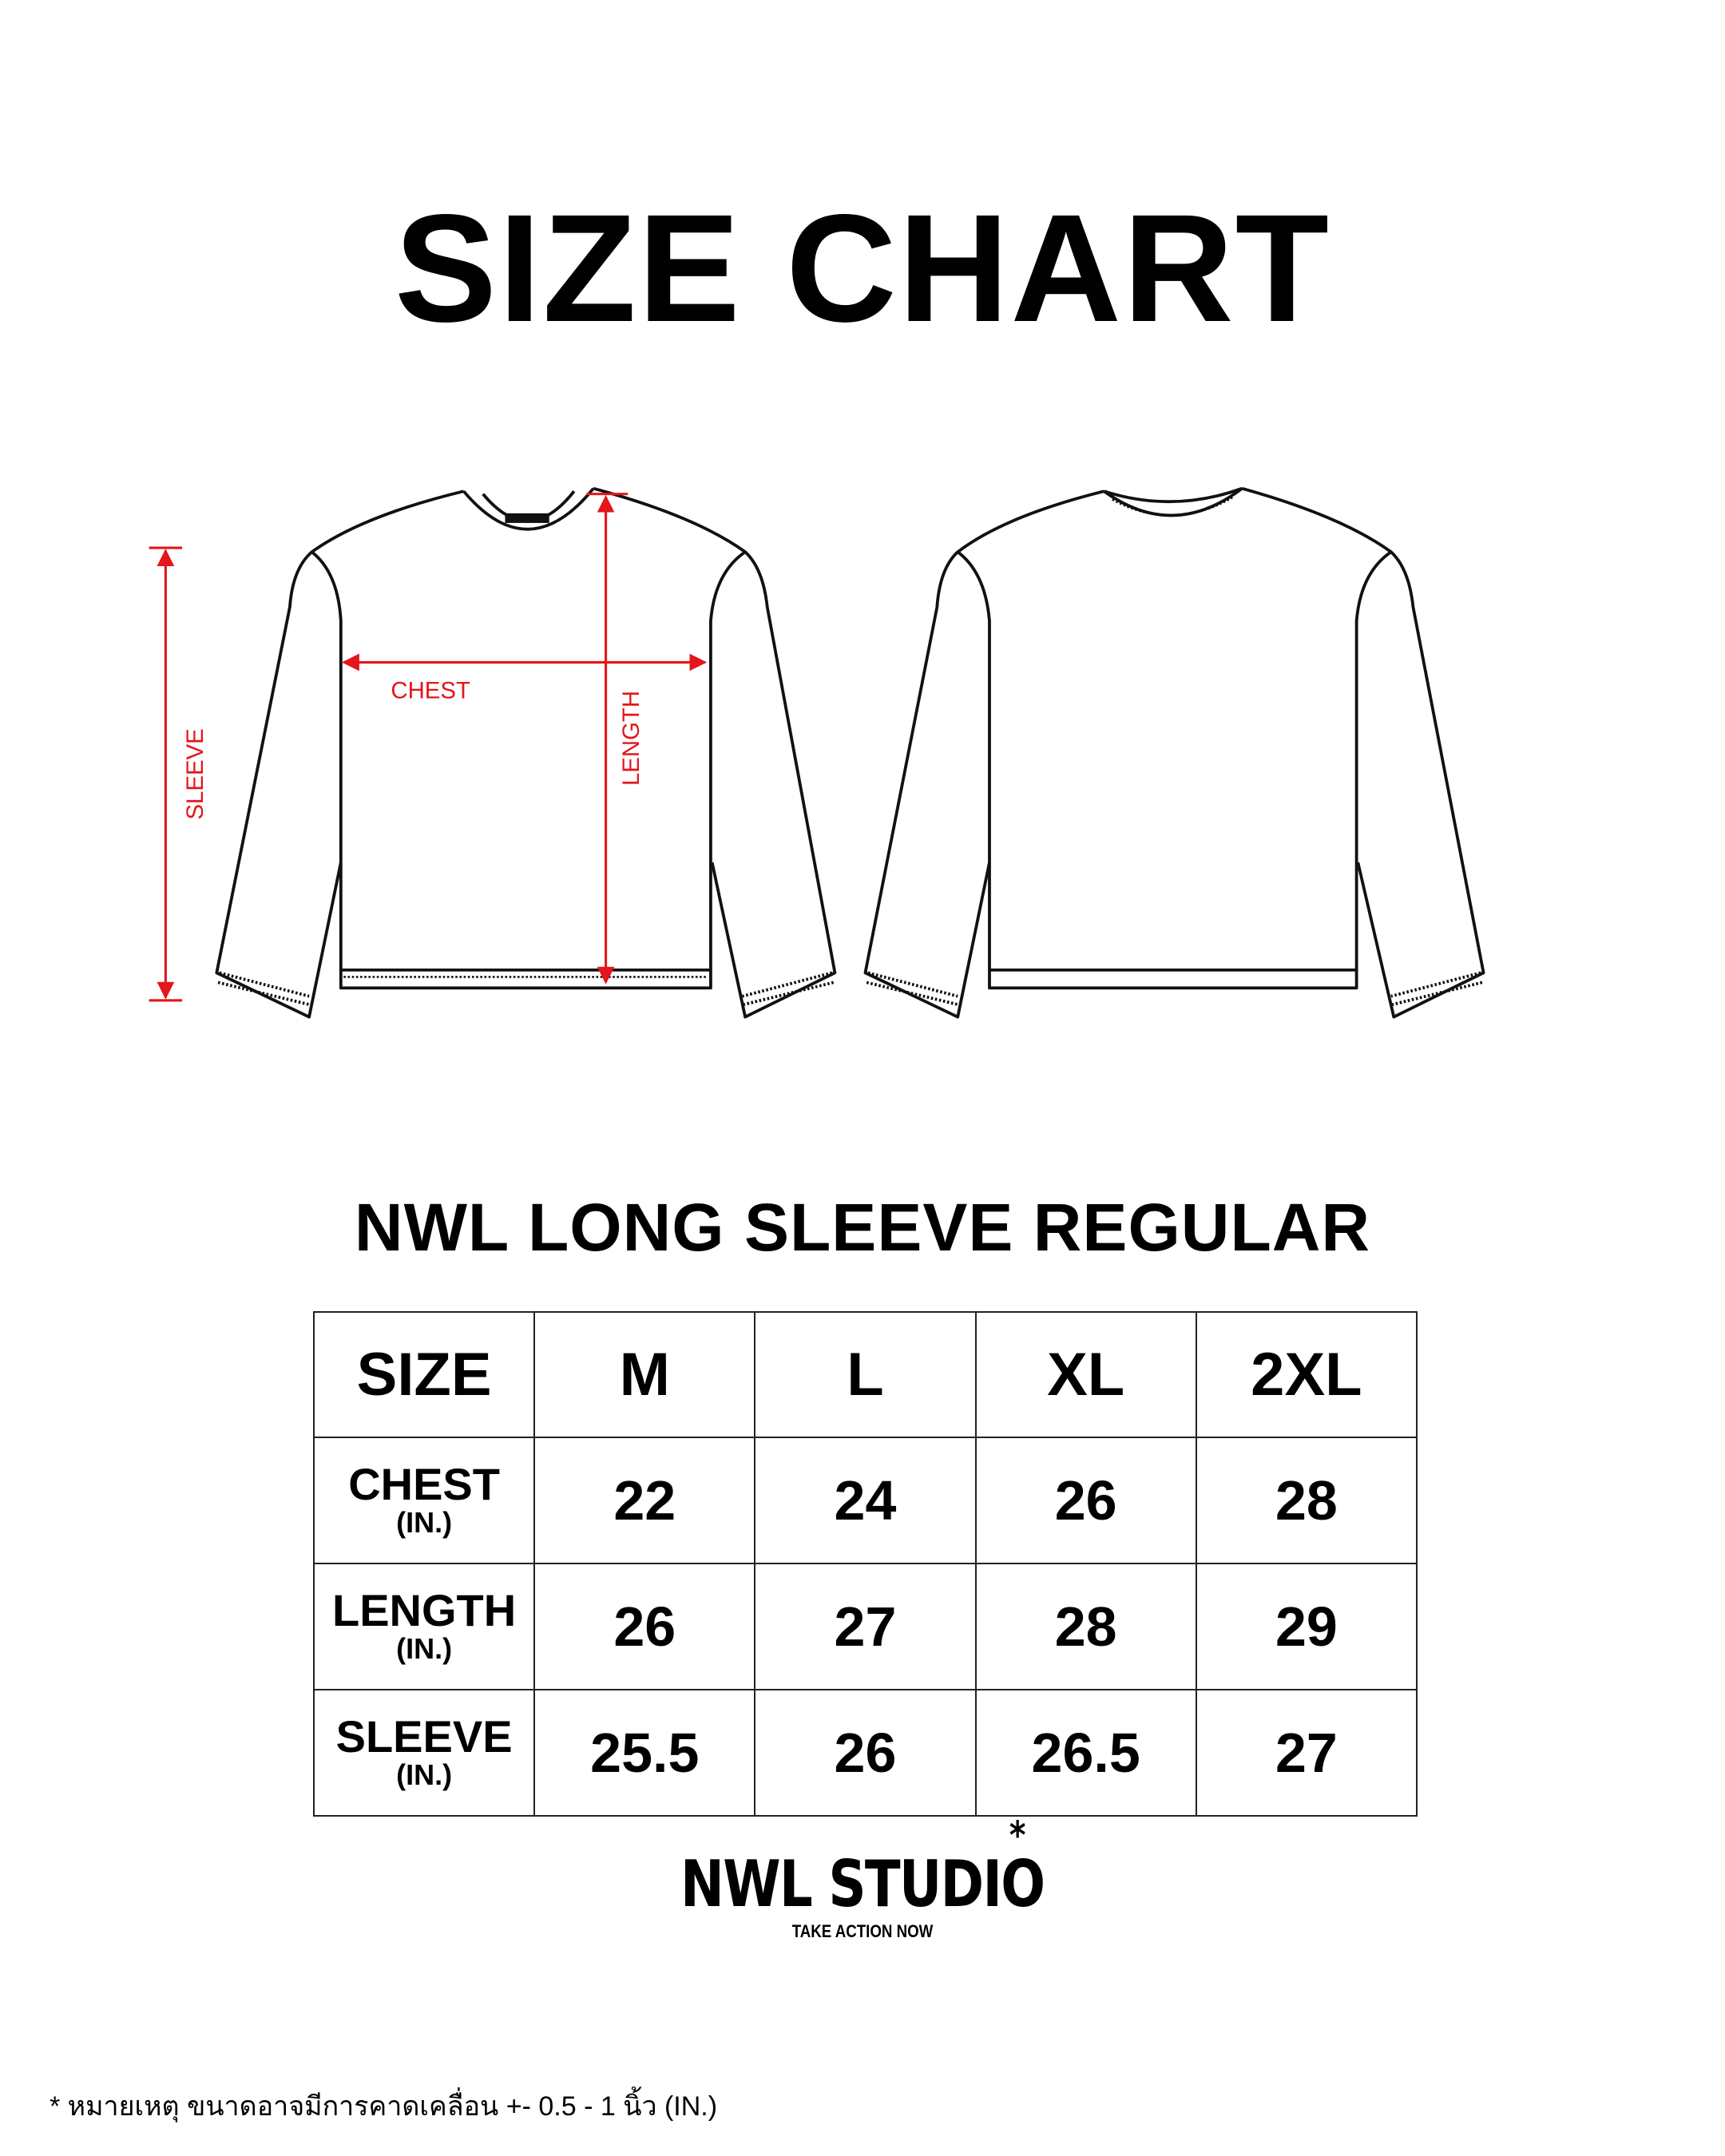 This screenshot has height=2156, width=1725. What do you see at coordinates (1307, 1374) in the screenshot?
I see `header-cell: 2XL` at bounding box center [1307, 1374].